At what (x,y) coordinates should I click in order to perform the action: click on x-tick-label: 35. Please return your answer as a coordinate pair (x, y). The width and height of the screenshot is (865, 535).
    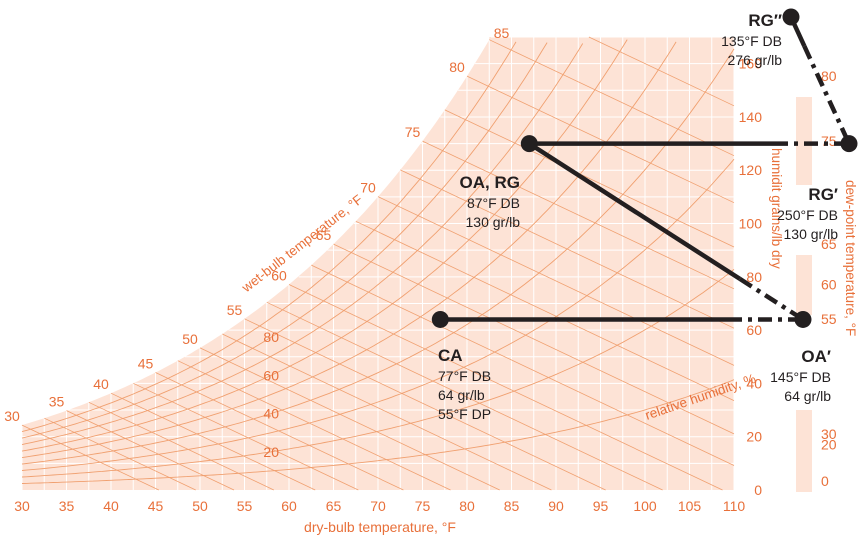
    Looking at the image, I should click on (67, 506).